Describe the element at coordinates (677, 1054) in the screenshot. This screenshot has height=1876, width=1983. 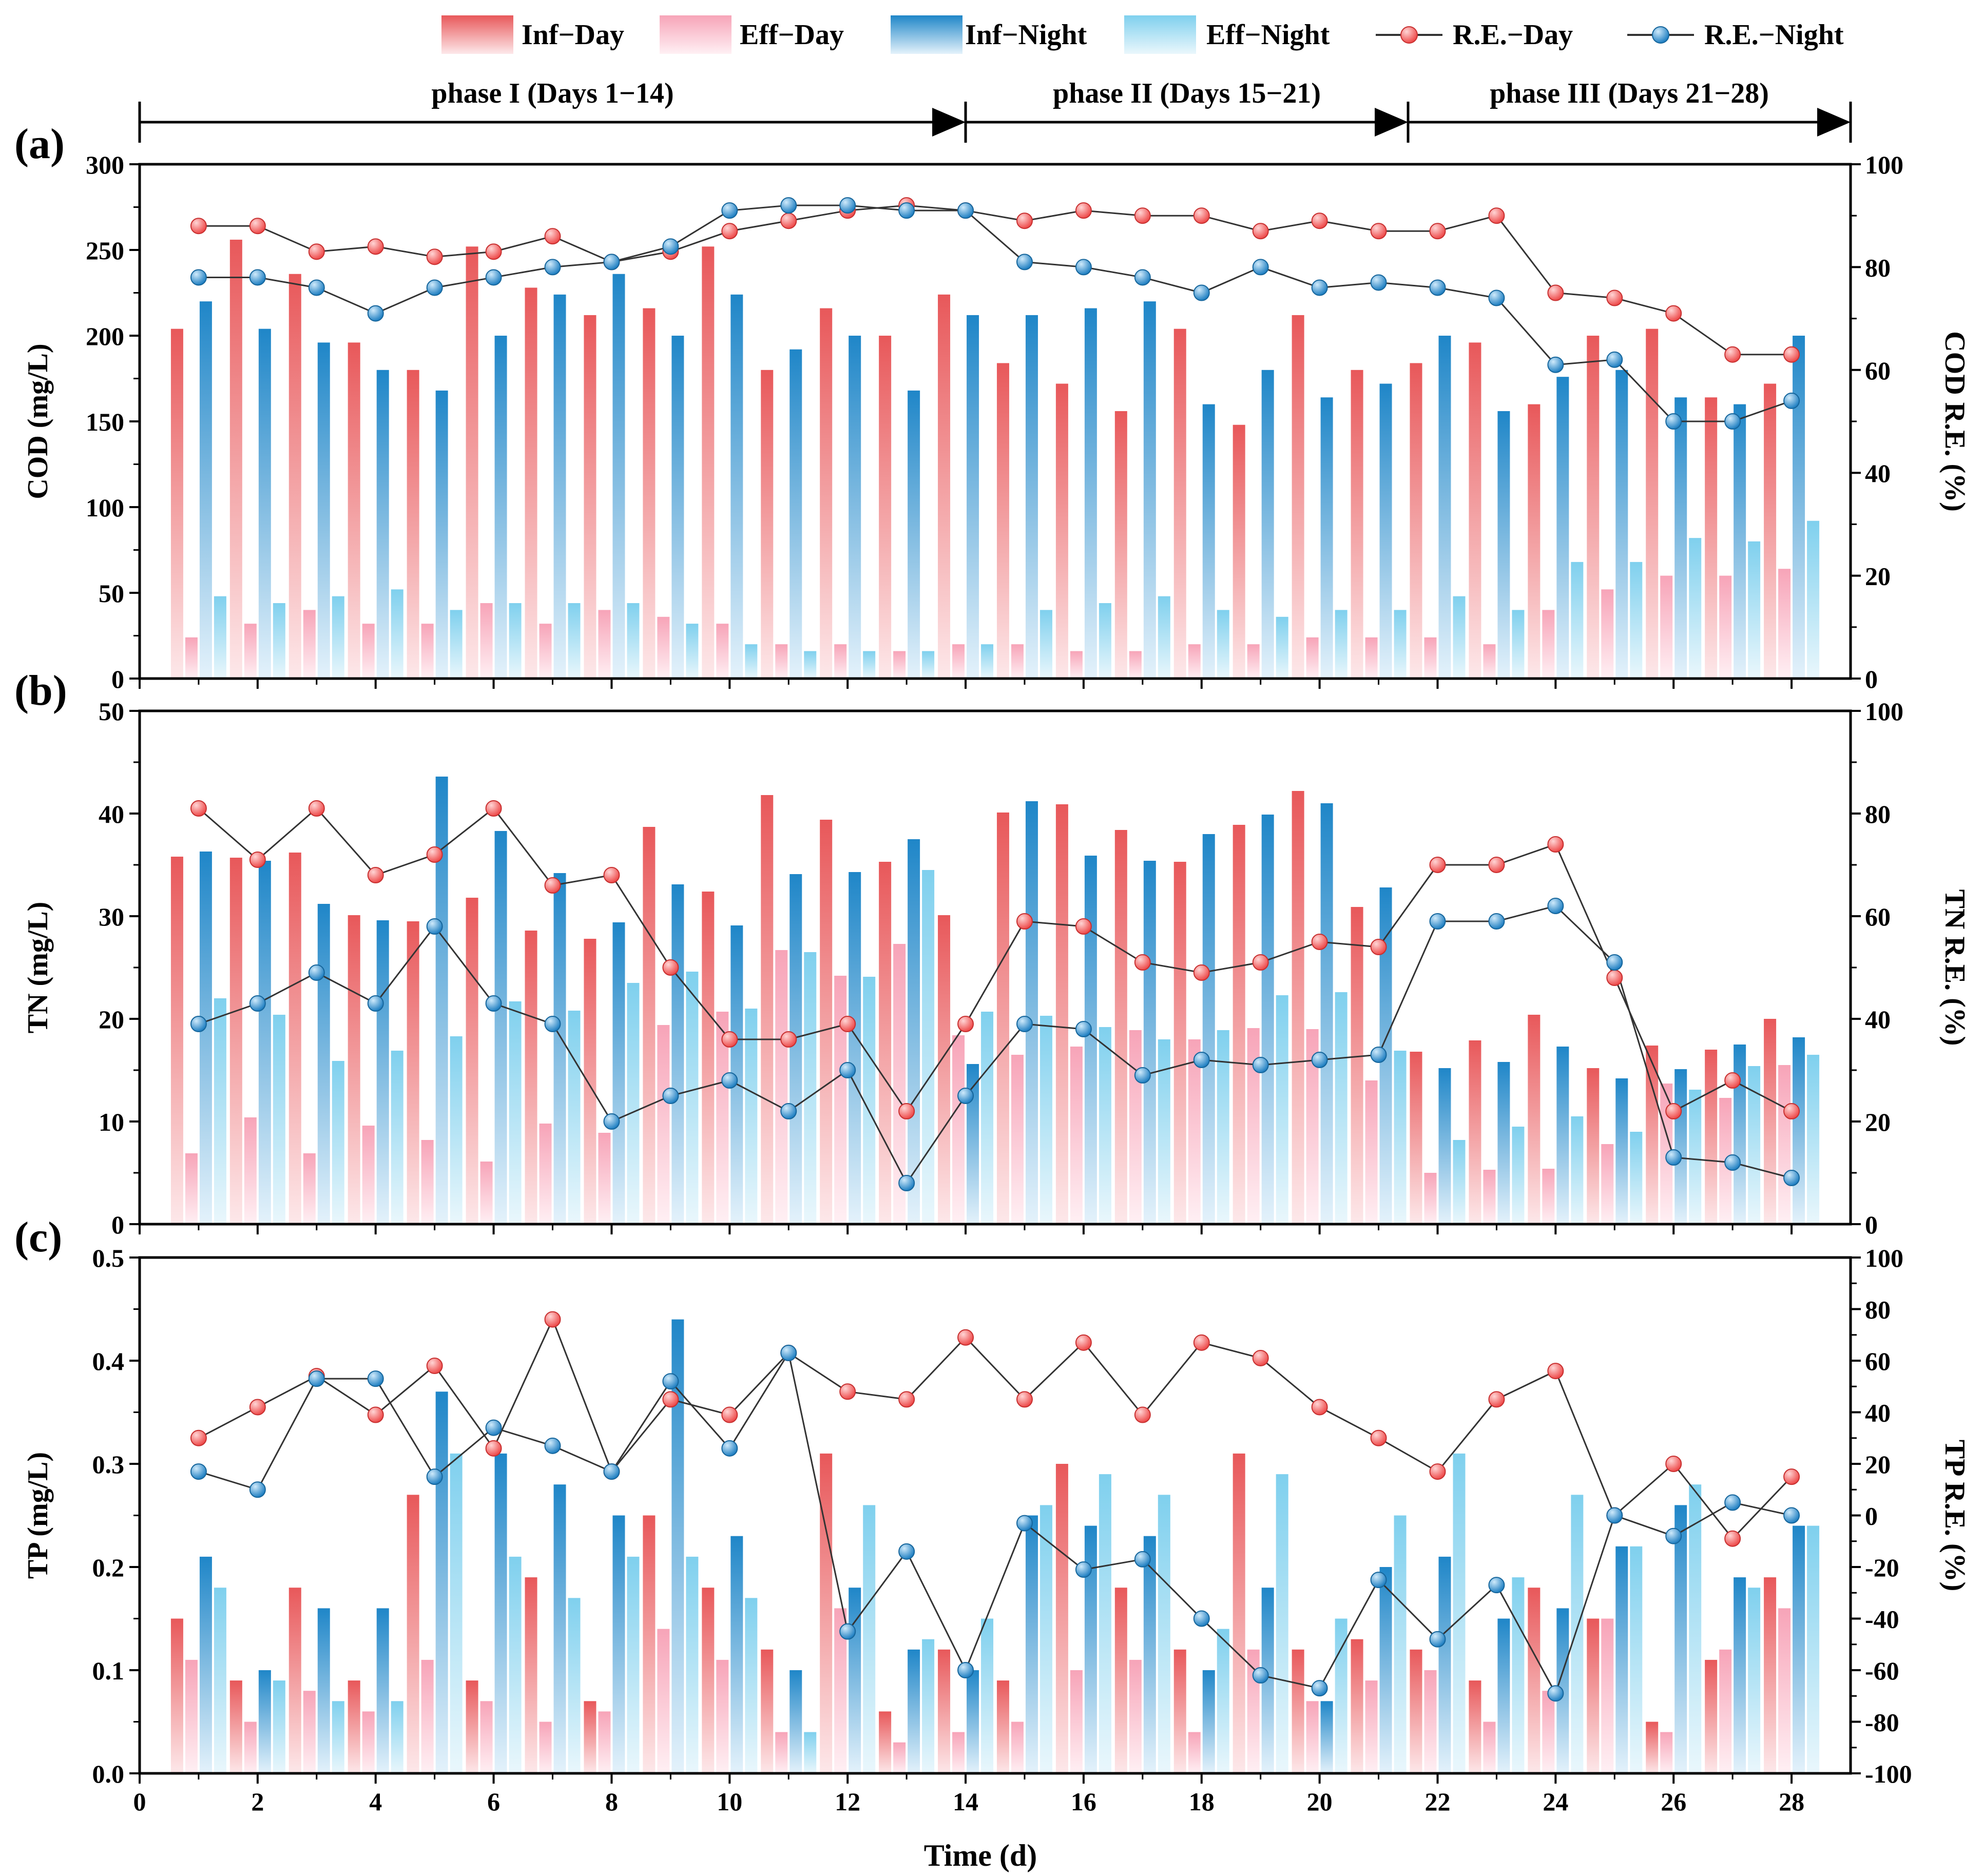
I see `bar-infnight-day9` at that location.